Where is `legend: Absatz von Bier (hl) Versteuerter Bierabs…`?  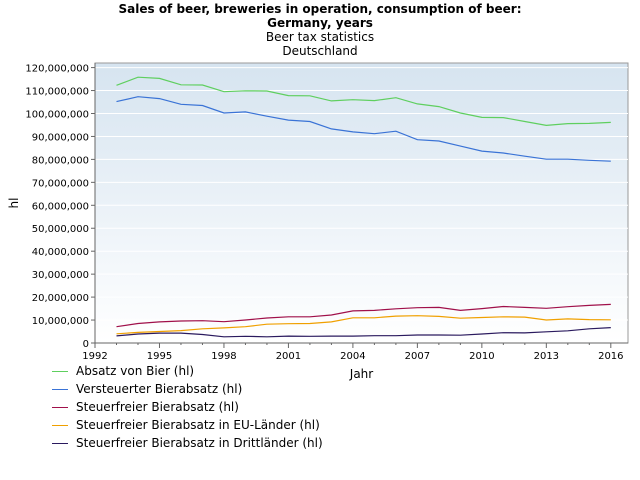
legend: Absatz von Bier (hl) Versteuerter Bierabs… is located at coordinates (187, 407).